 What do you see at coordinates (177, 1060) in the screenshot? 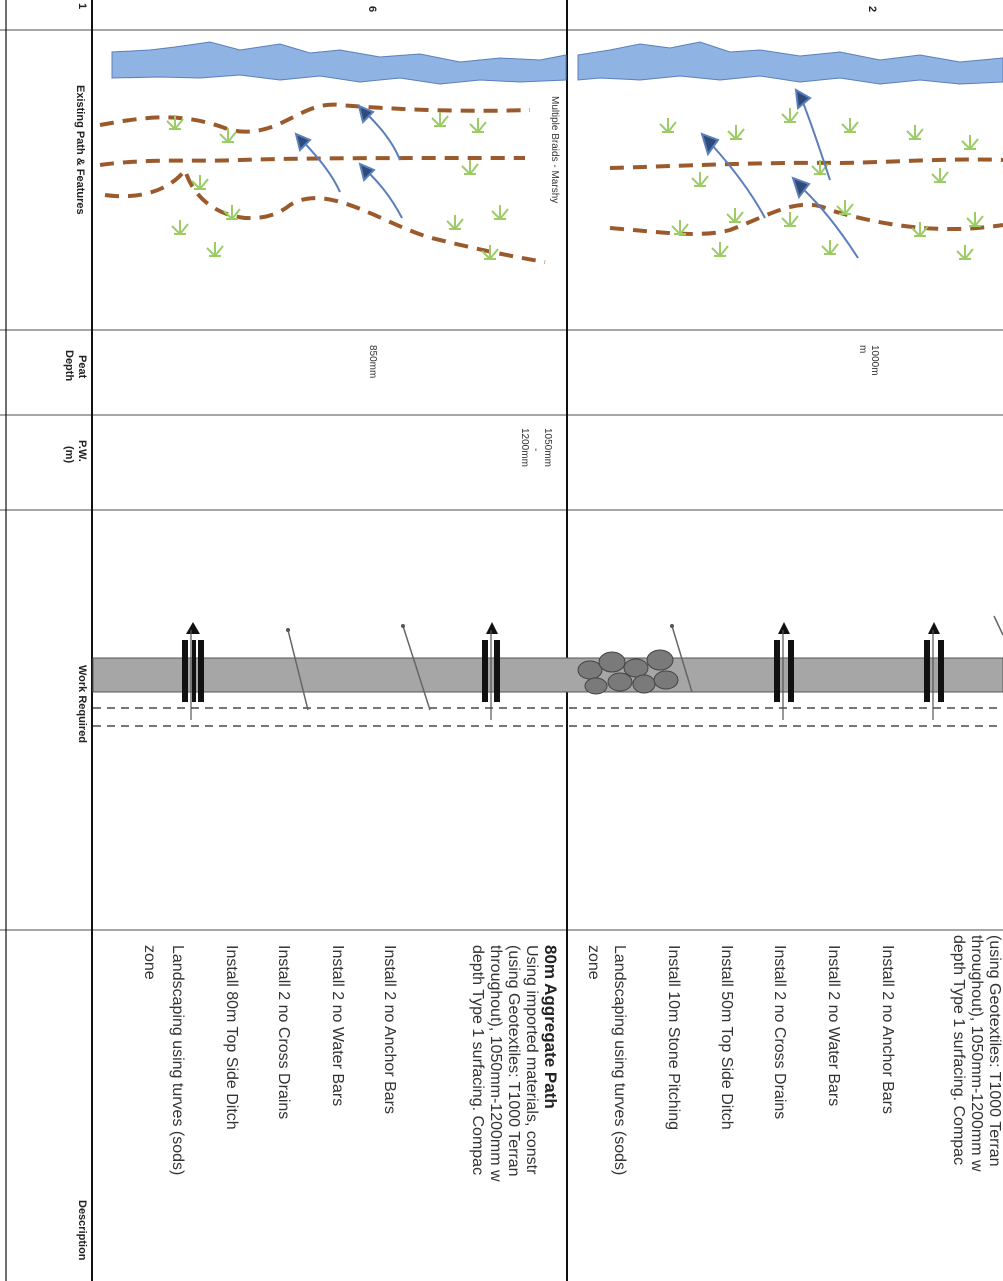
I see `left-work-item: Landscaping using turves (sods)` at bounding box center [177, 1060].